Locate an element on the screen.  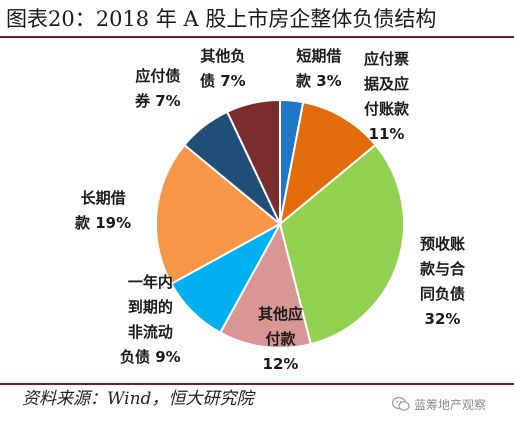
chart-title: 图表20：2018 年 A 股上市房企整体负债结构 is located at coordinates (221, 19).